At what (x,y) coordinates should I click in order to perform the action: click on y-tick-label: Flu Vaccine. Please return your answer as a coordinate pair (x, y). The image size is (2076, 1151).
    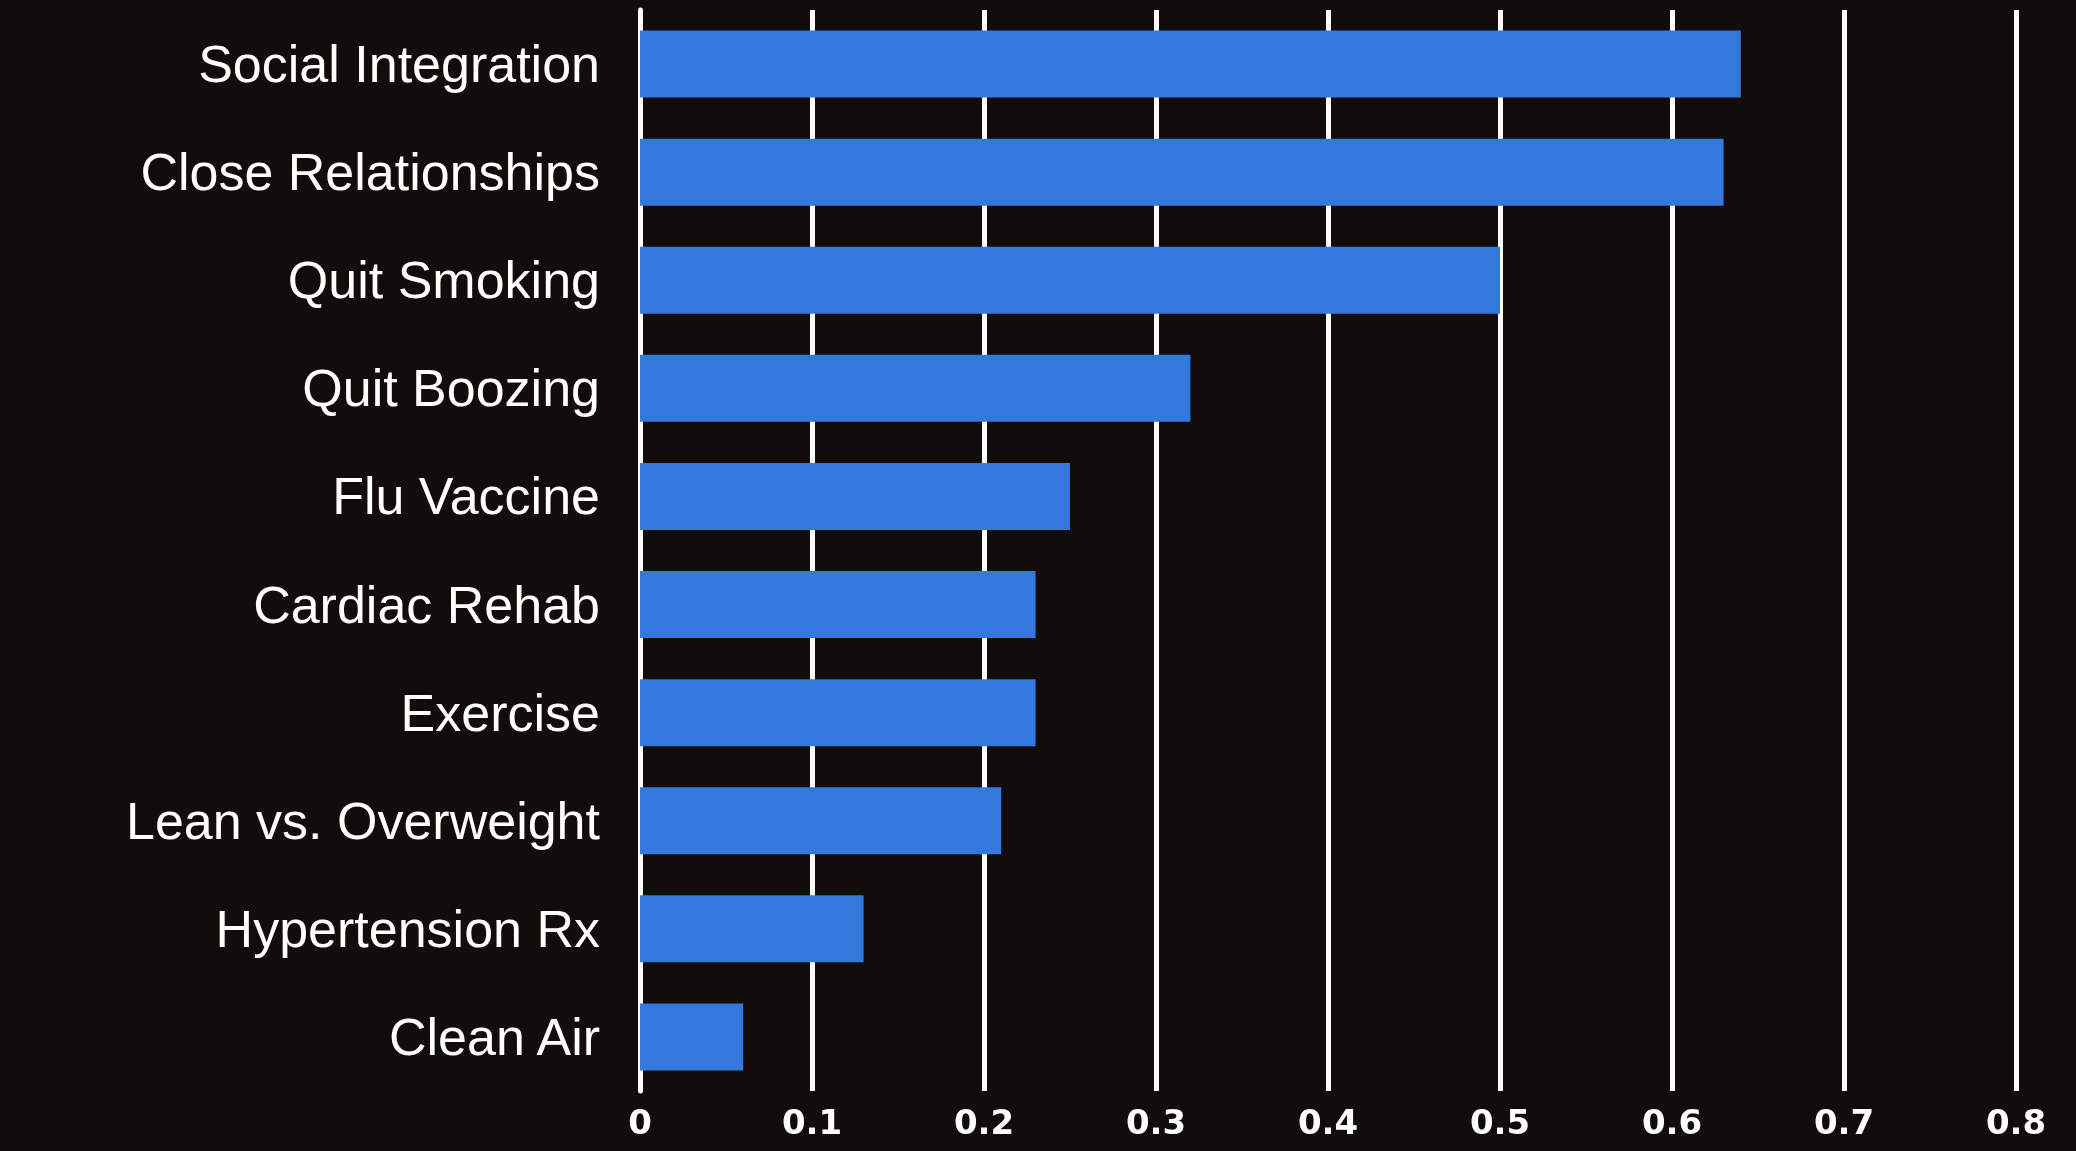
    Looking at the image, I should click on (466, 496).